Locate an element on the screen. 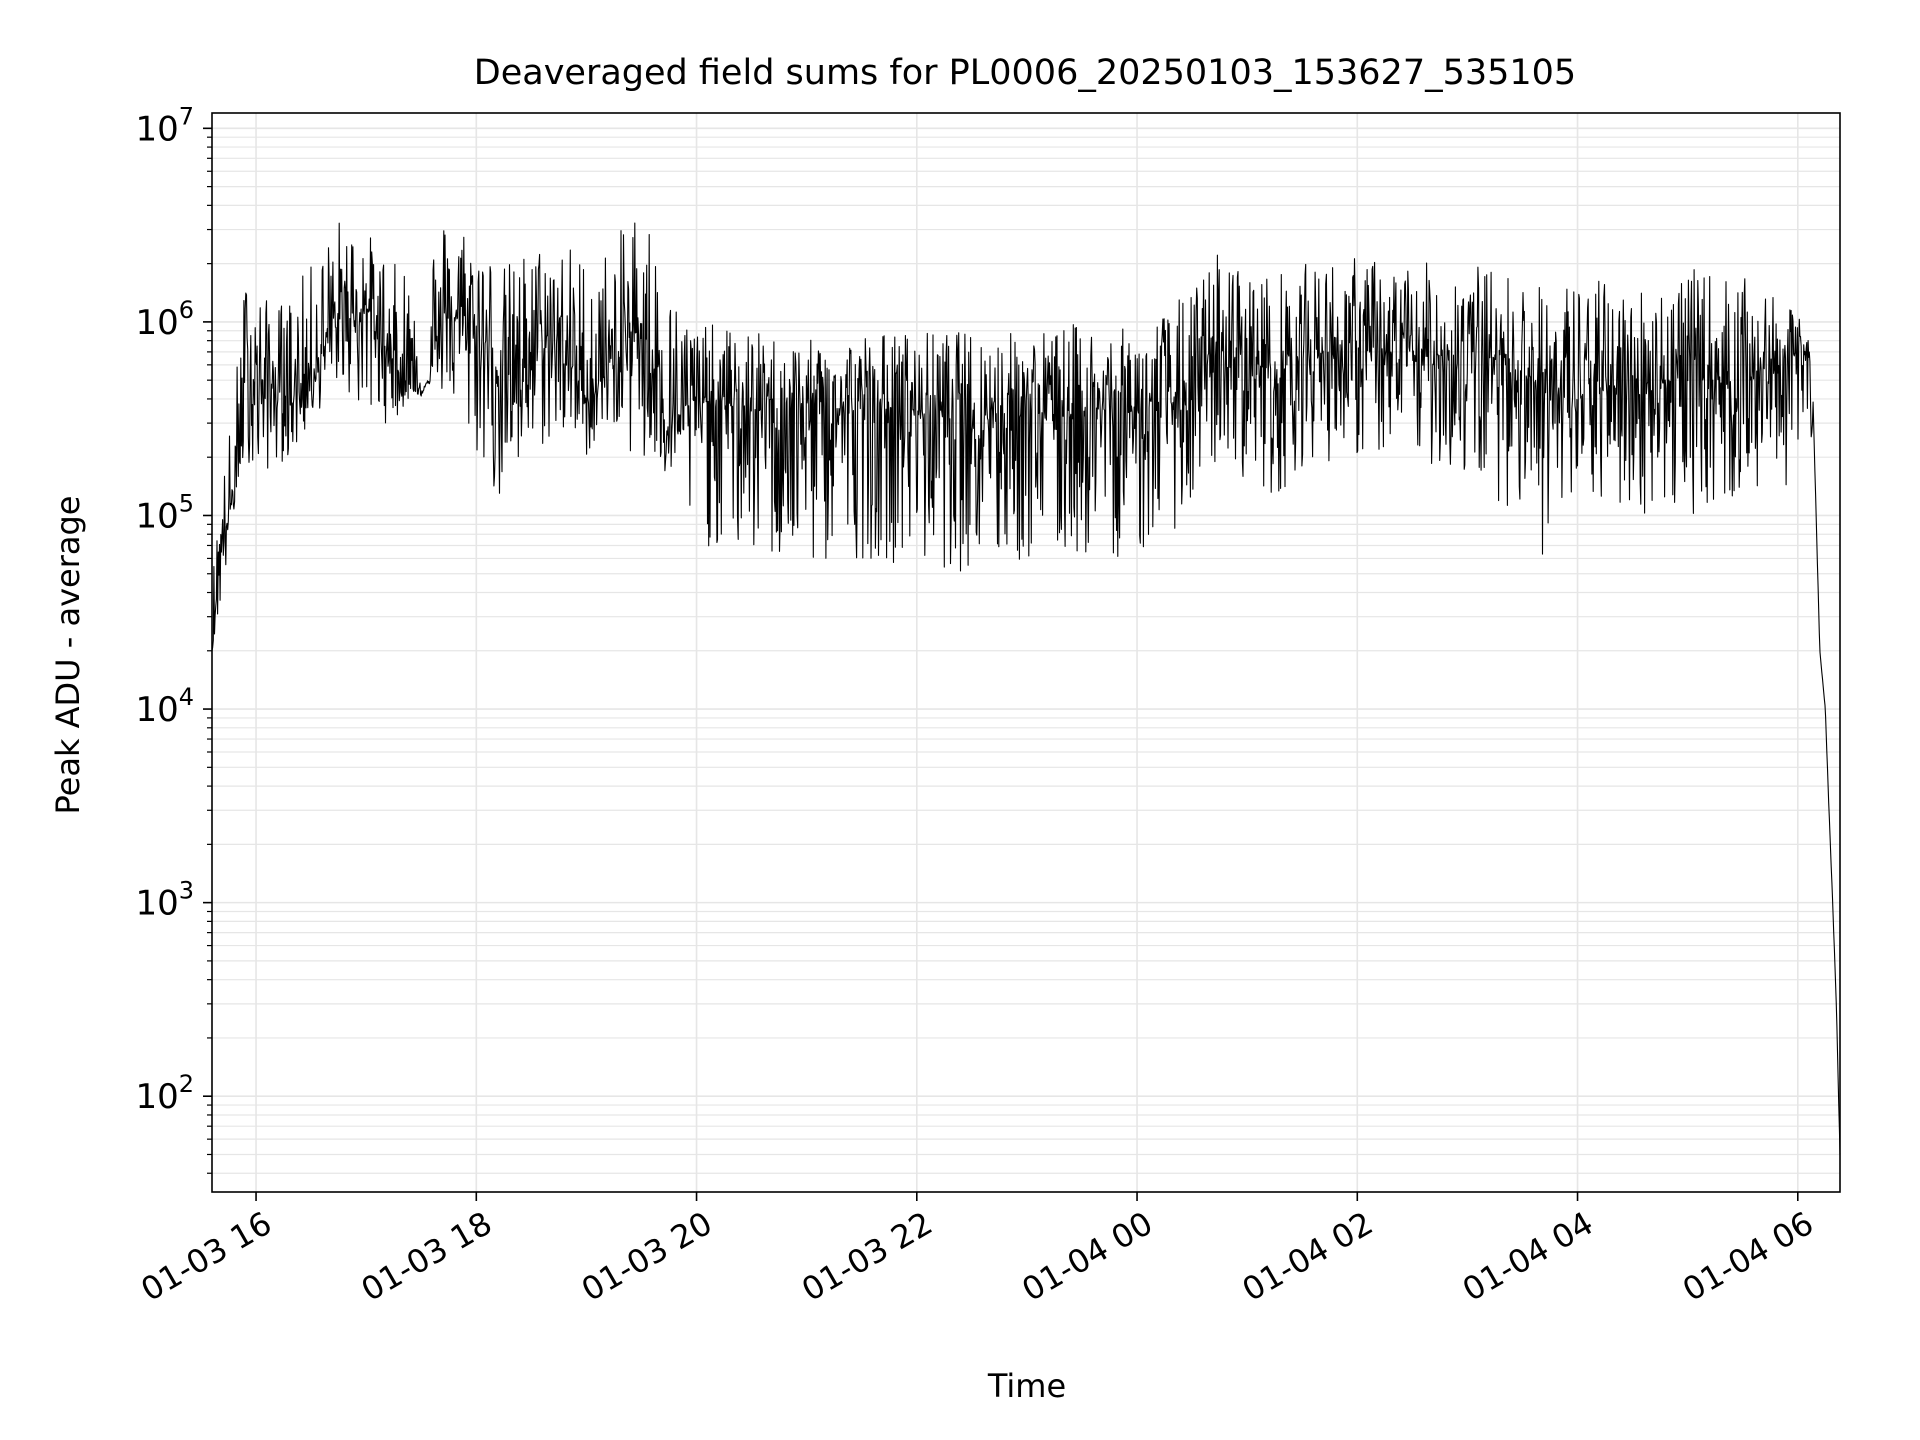  y-tick-label: 10⁷ is located at coordinates (164, 125).